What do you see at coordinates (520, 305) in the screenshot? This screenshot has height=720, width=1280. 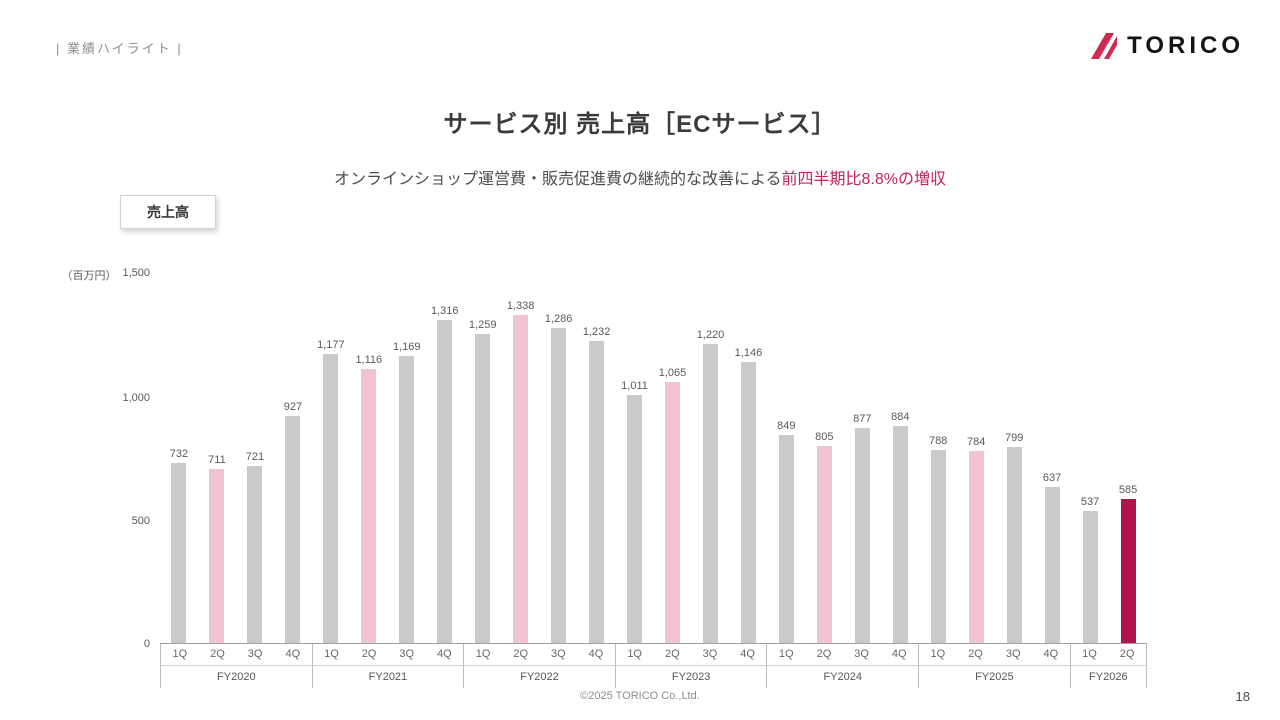 I see `bar-value-label: 1,338` at bounding box center [520, 305].